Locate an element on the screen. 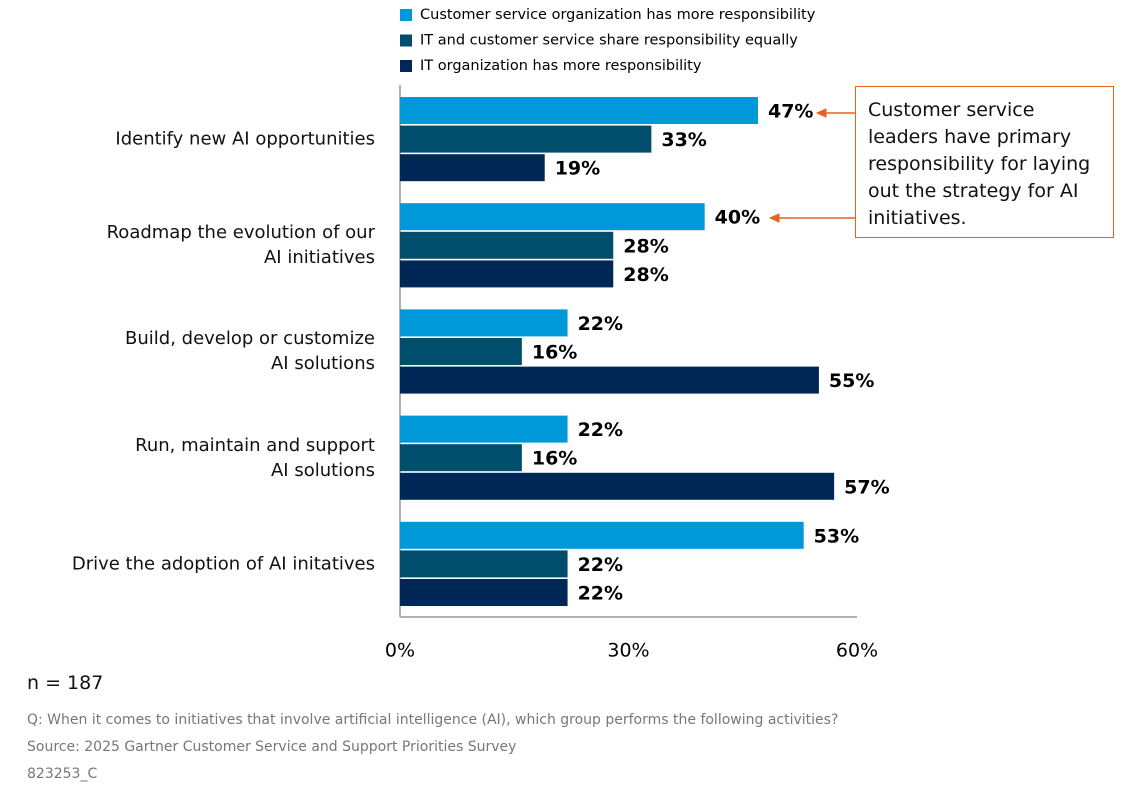  annotation-arrows is located at coordinates (811, 165).